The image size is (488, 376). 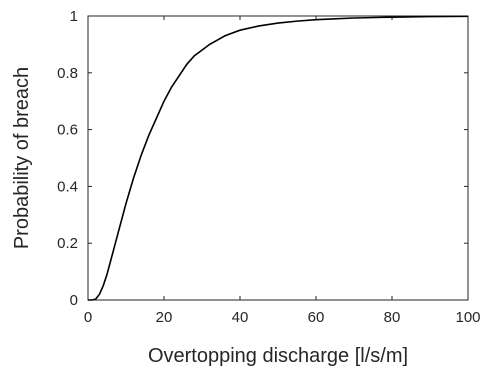 I want to click on y-tick-label: 0.6, so click(x=67, y=130).